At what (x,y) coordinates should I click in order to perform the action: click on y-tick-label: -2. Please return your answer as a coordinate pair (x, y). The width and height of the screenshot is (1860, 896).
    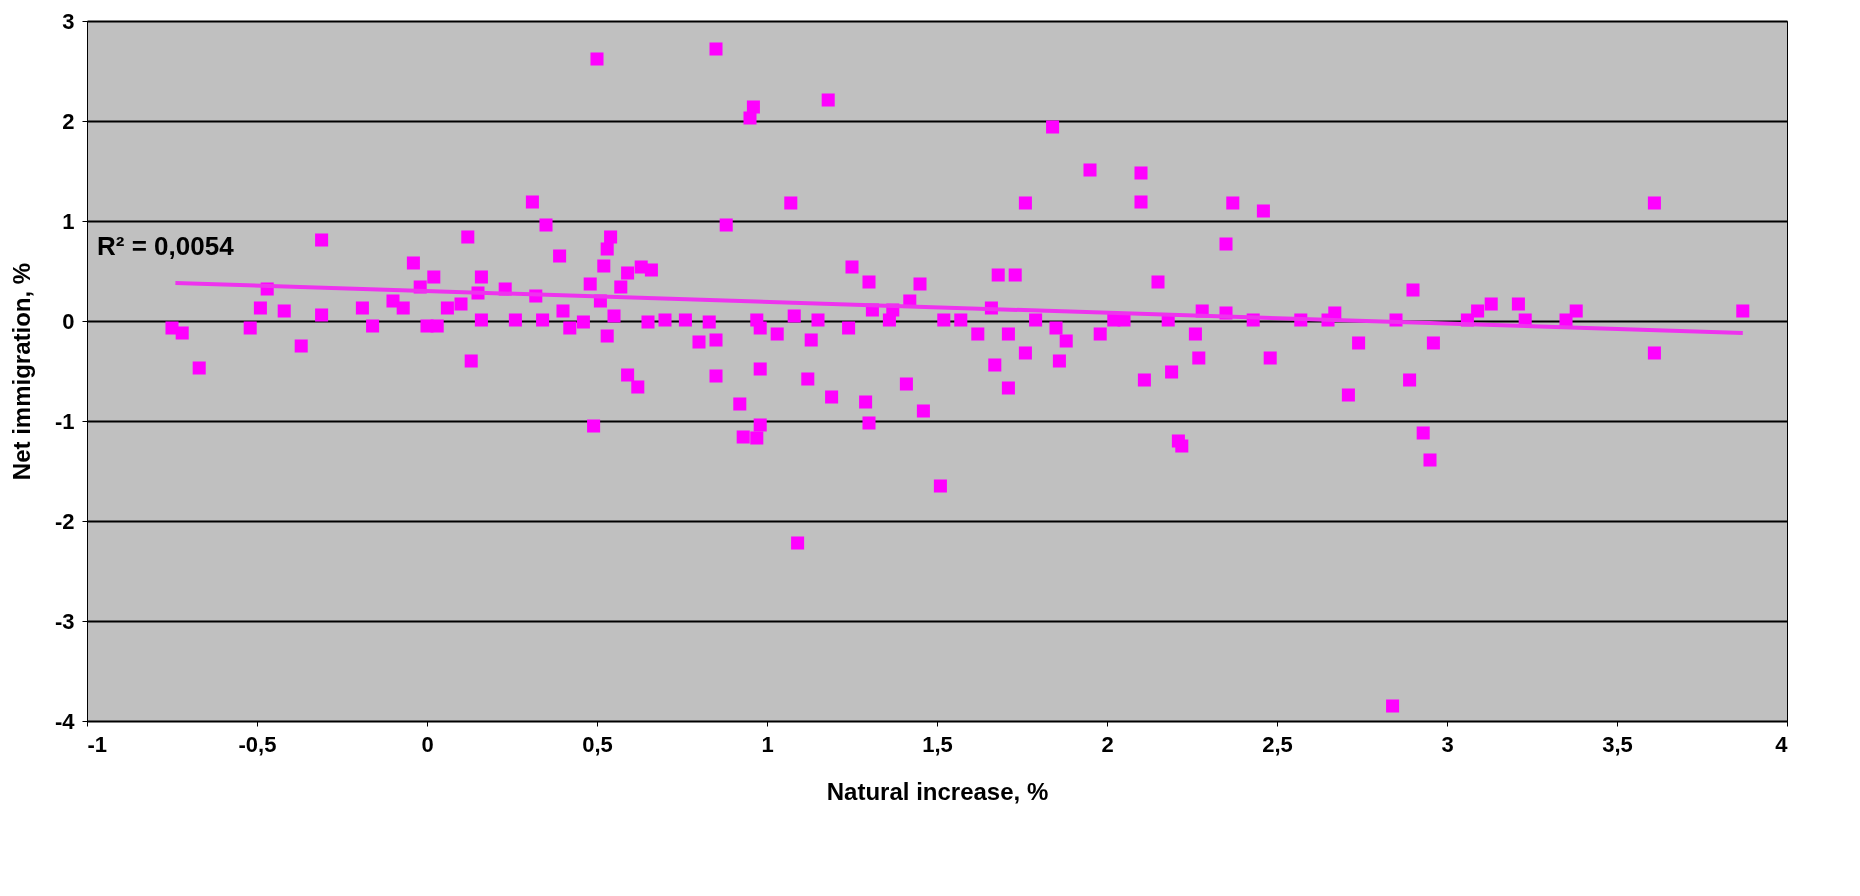
    Looking at the image, I should click on (64, 521).